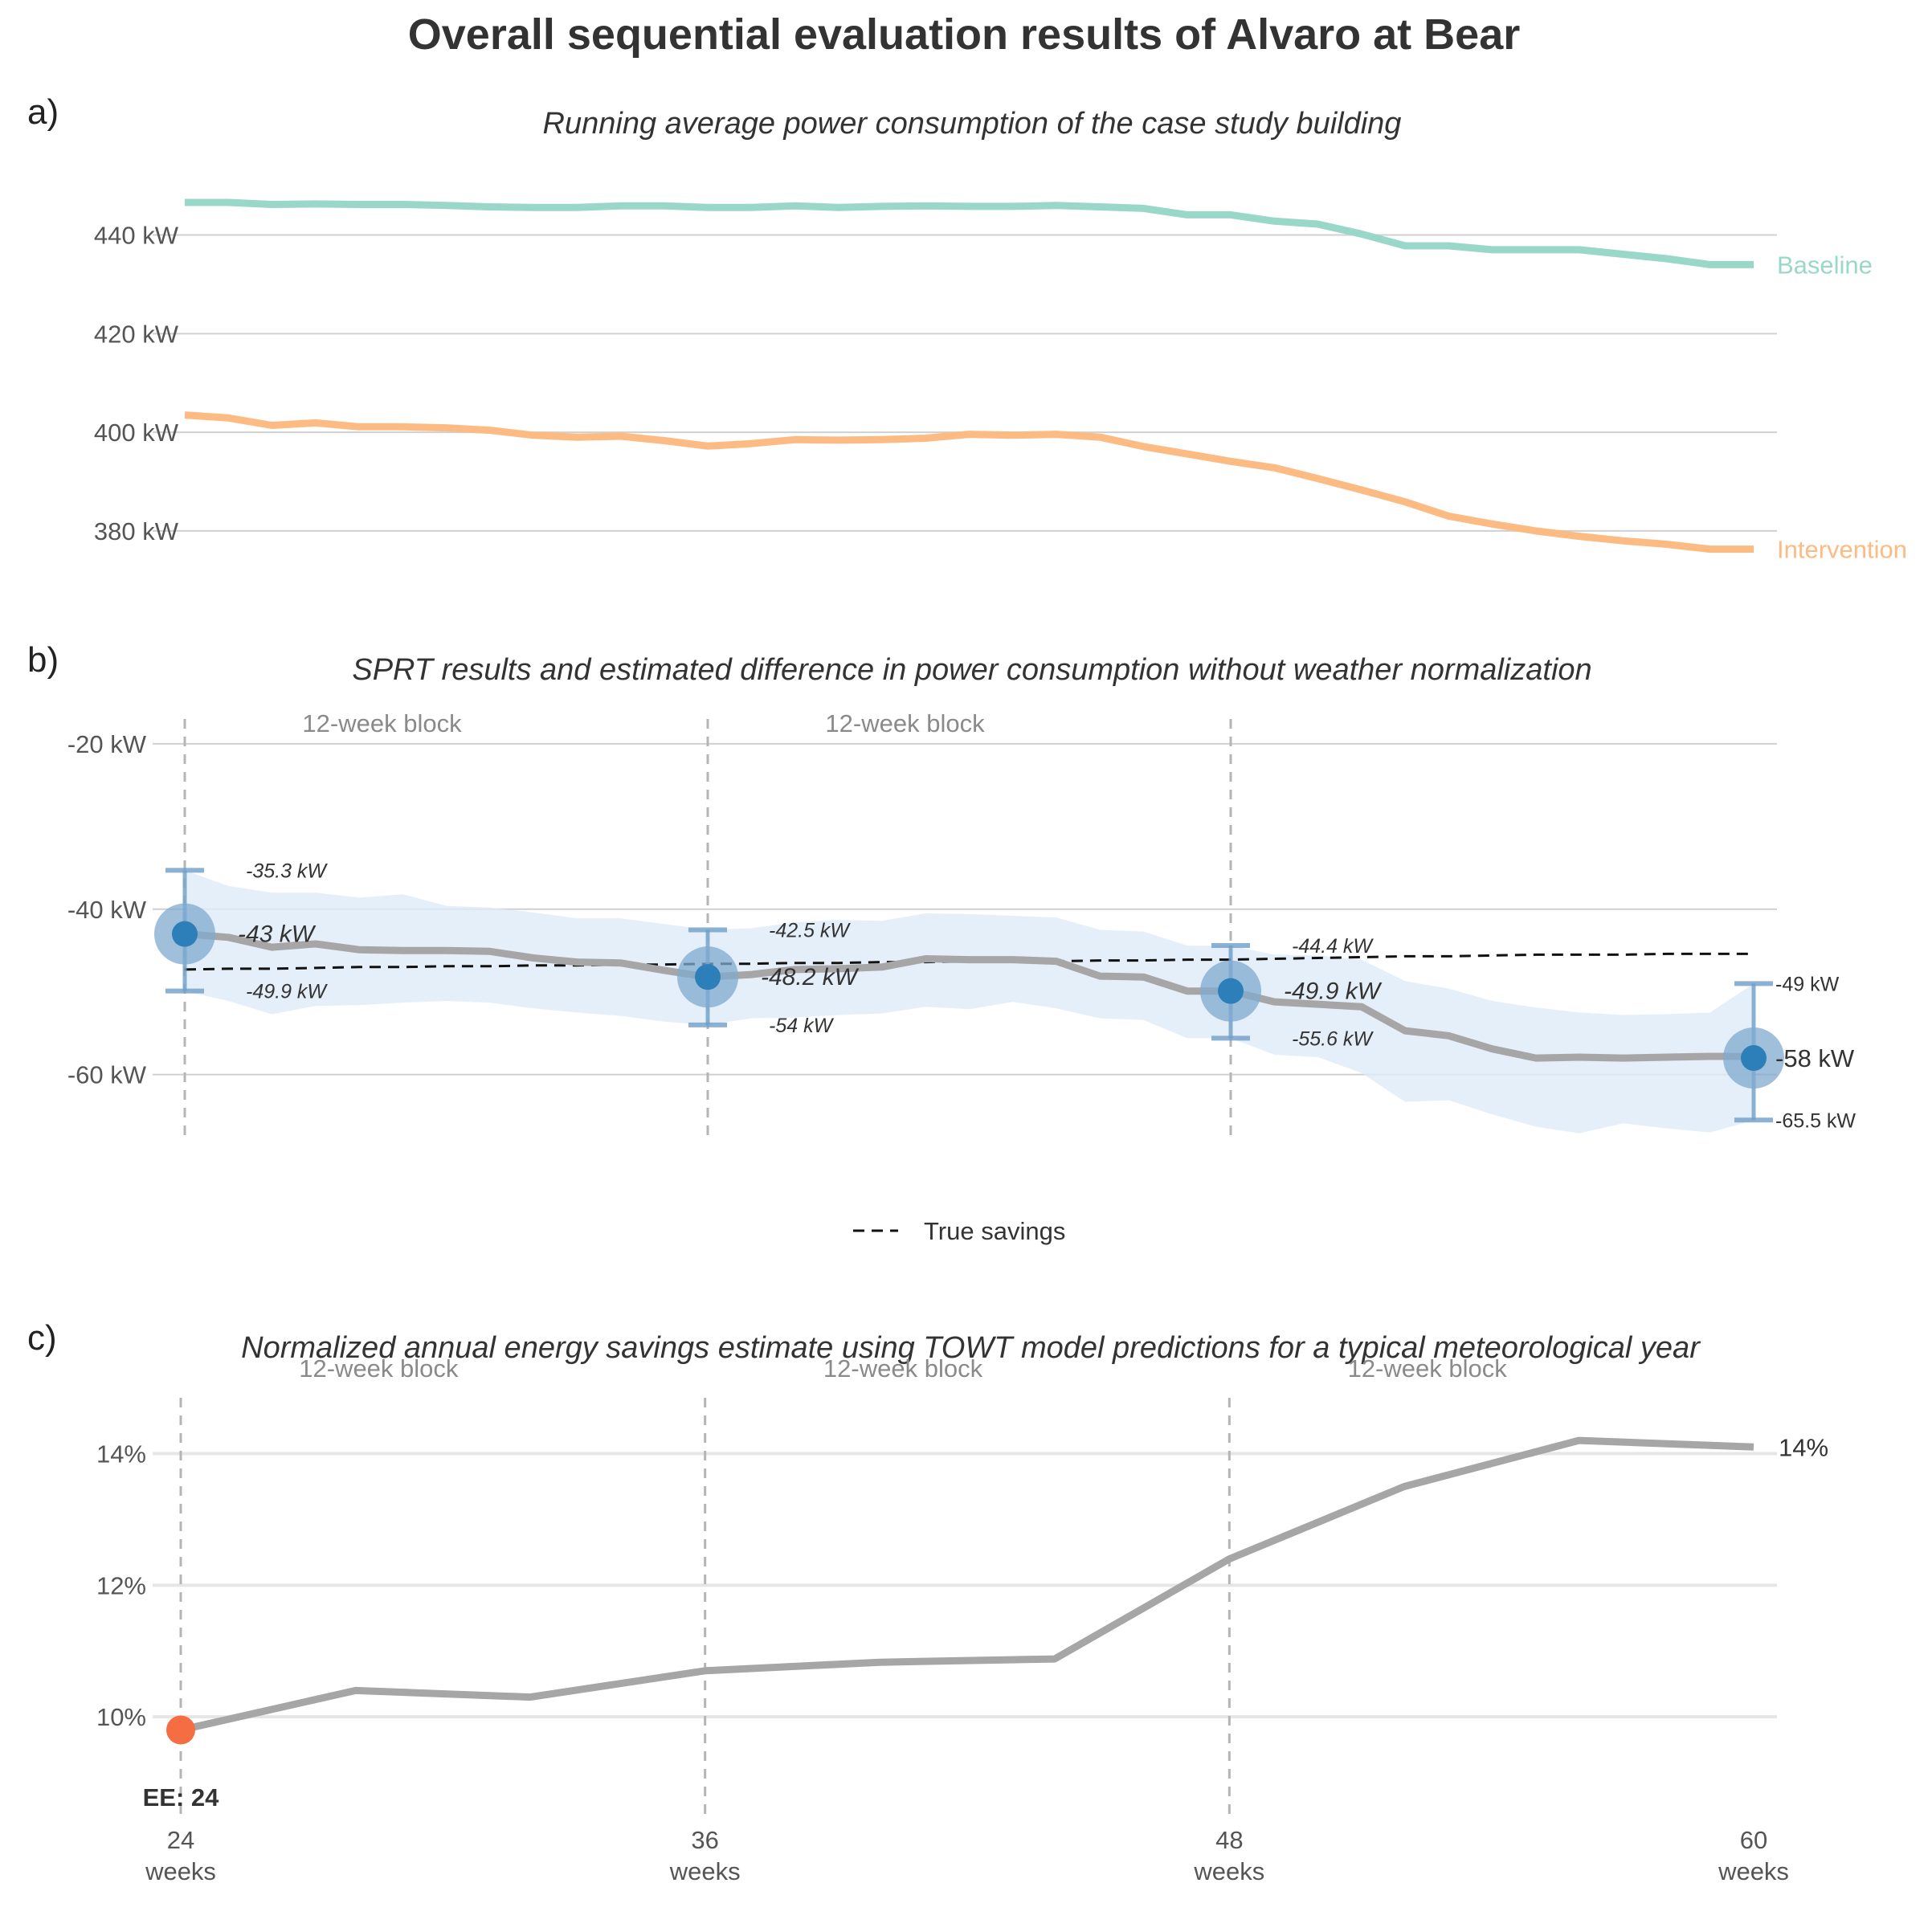 Image resolution: width=1928 pixels, height=1932 pixels. Describe the element at coordinates (180, 1730) in the screenshot. I see `panel-c-early-evaluation-point` at that location.